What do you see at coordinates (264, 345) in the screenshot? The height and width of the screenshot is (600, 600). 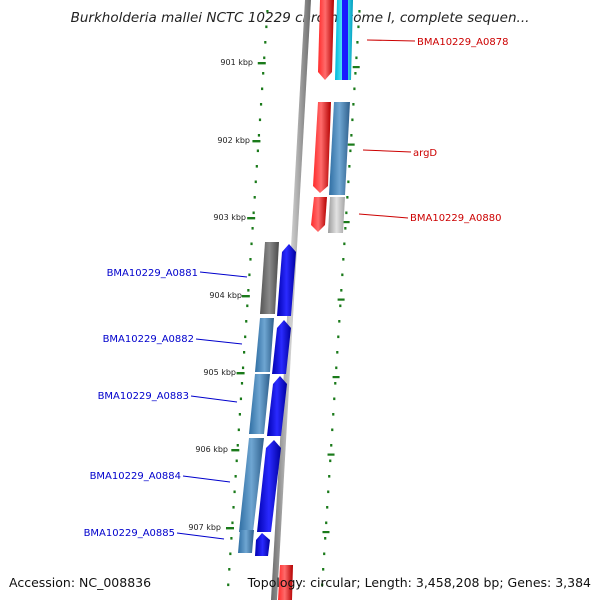 I see `gene-BMA10229_A0882-box` at bounding box center [264, 345].